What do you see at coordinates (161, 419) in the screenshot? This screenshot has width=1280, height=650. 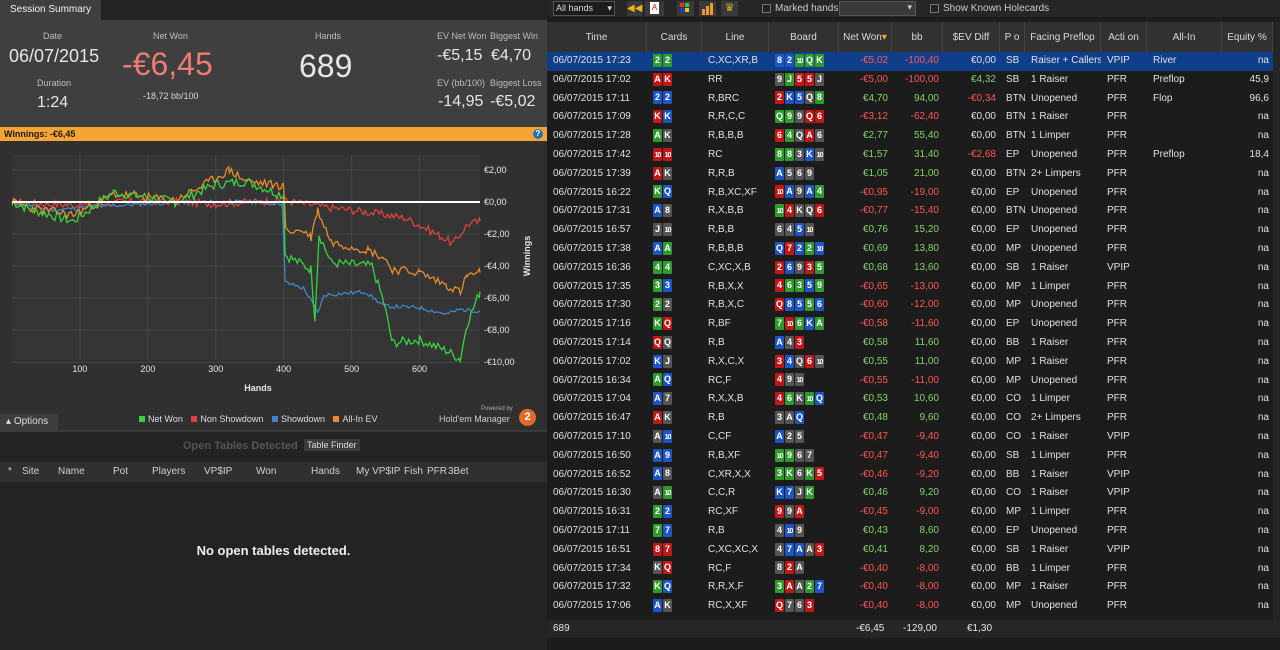 I see `legend-net-won: Net Won` at bounding box center [161, 419].